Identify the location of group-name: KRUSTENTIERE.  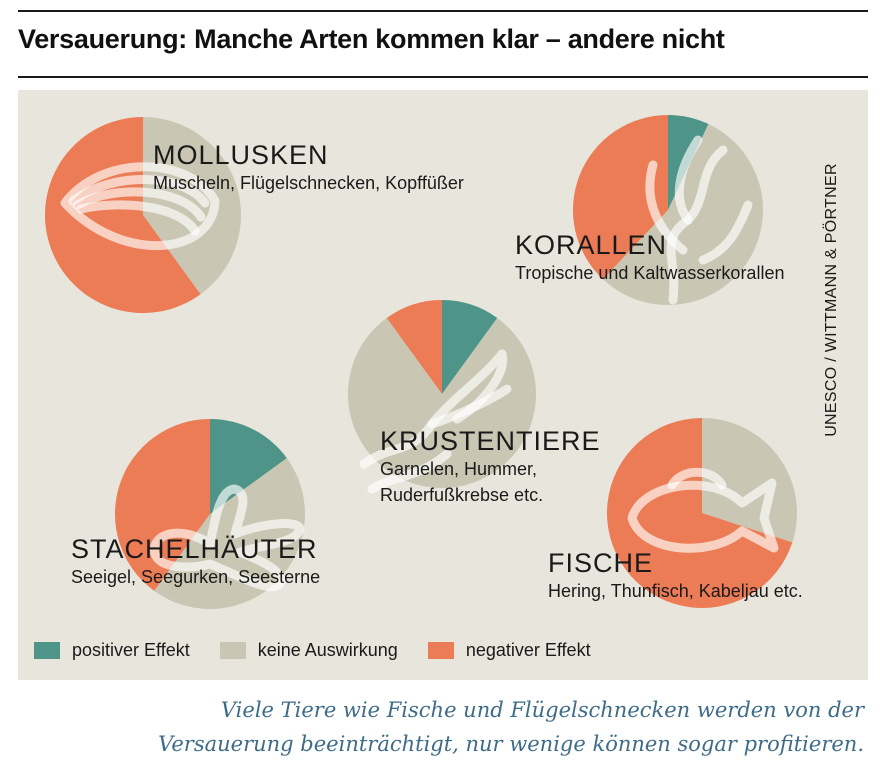
(490, 441).